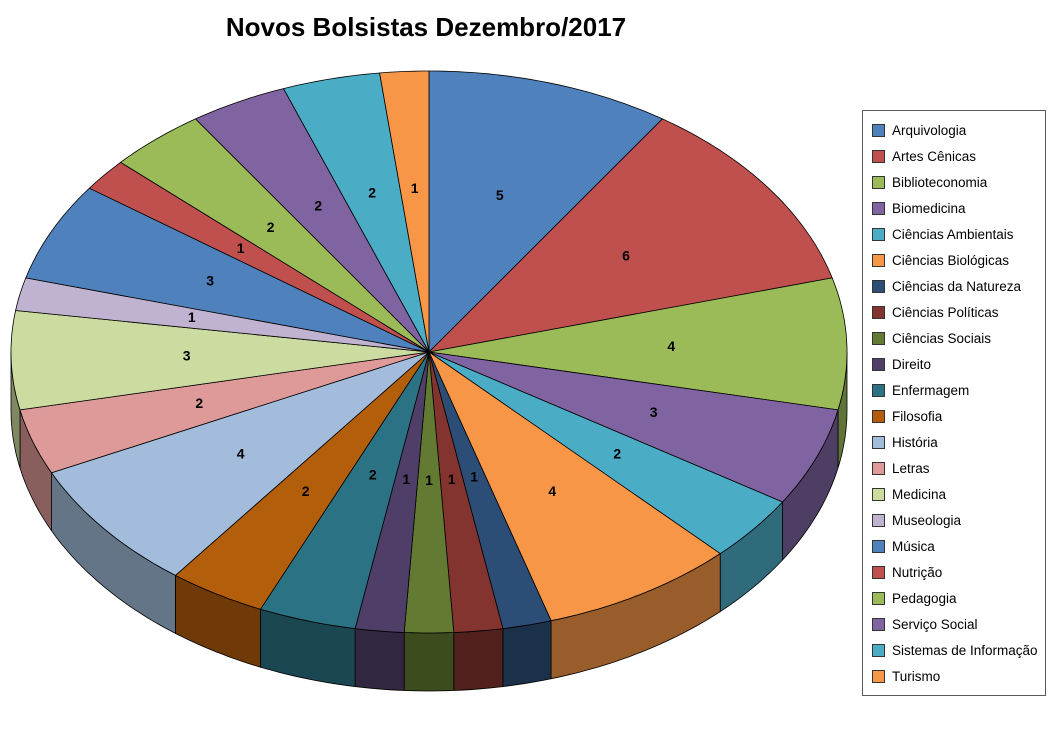 The height and width of the screenshot is (740, 1052). Describe the element at coordinates (954, 494) in the screenshot. I see `legend-item: Medicina` at that location.